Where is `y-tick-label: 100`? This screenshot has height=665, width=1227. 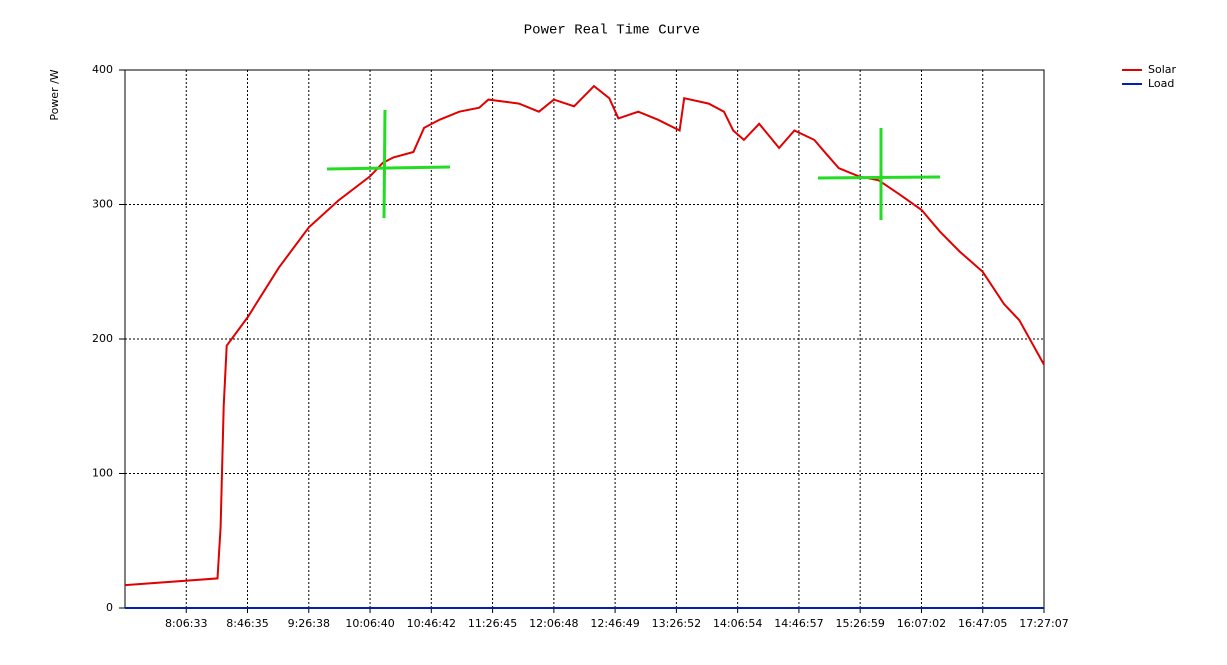 y-tick-label: 100 is located at coordinates (102, 473).